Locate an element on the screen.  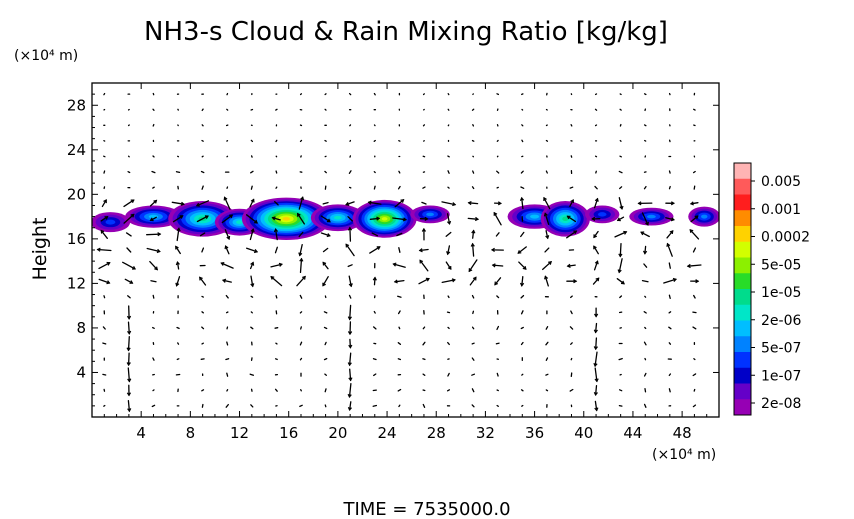
colorbar-label: 2e-06 is located at coordinates (781, 321).